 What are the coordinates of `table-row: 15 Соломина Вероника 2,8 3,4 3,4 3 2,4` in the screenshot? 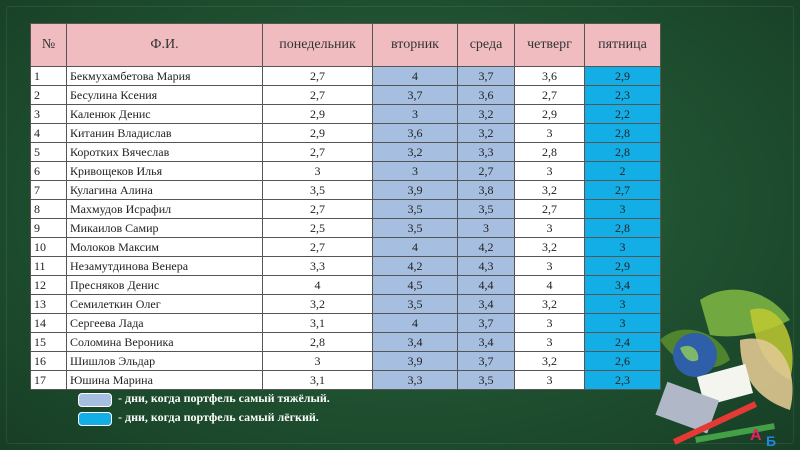 It's located at (345, 342).